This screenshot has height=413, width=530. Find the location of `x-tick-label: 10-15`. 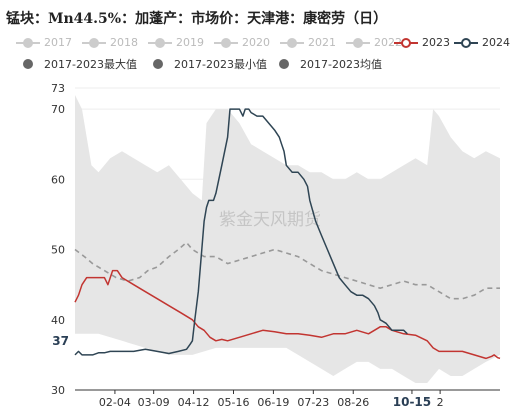

x-tick-label: 10-15 is located at coordinates (412, 402).